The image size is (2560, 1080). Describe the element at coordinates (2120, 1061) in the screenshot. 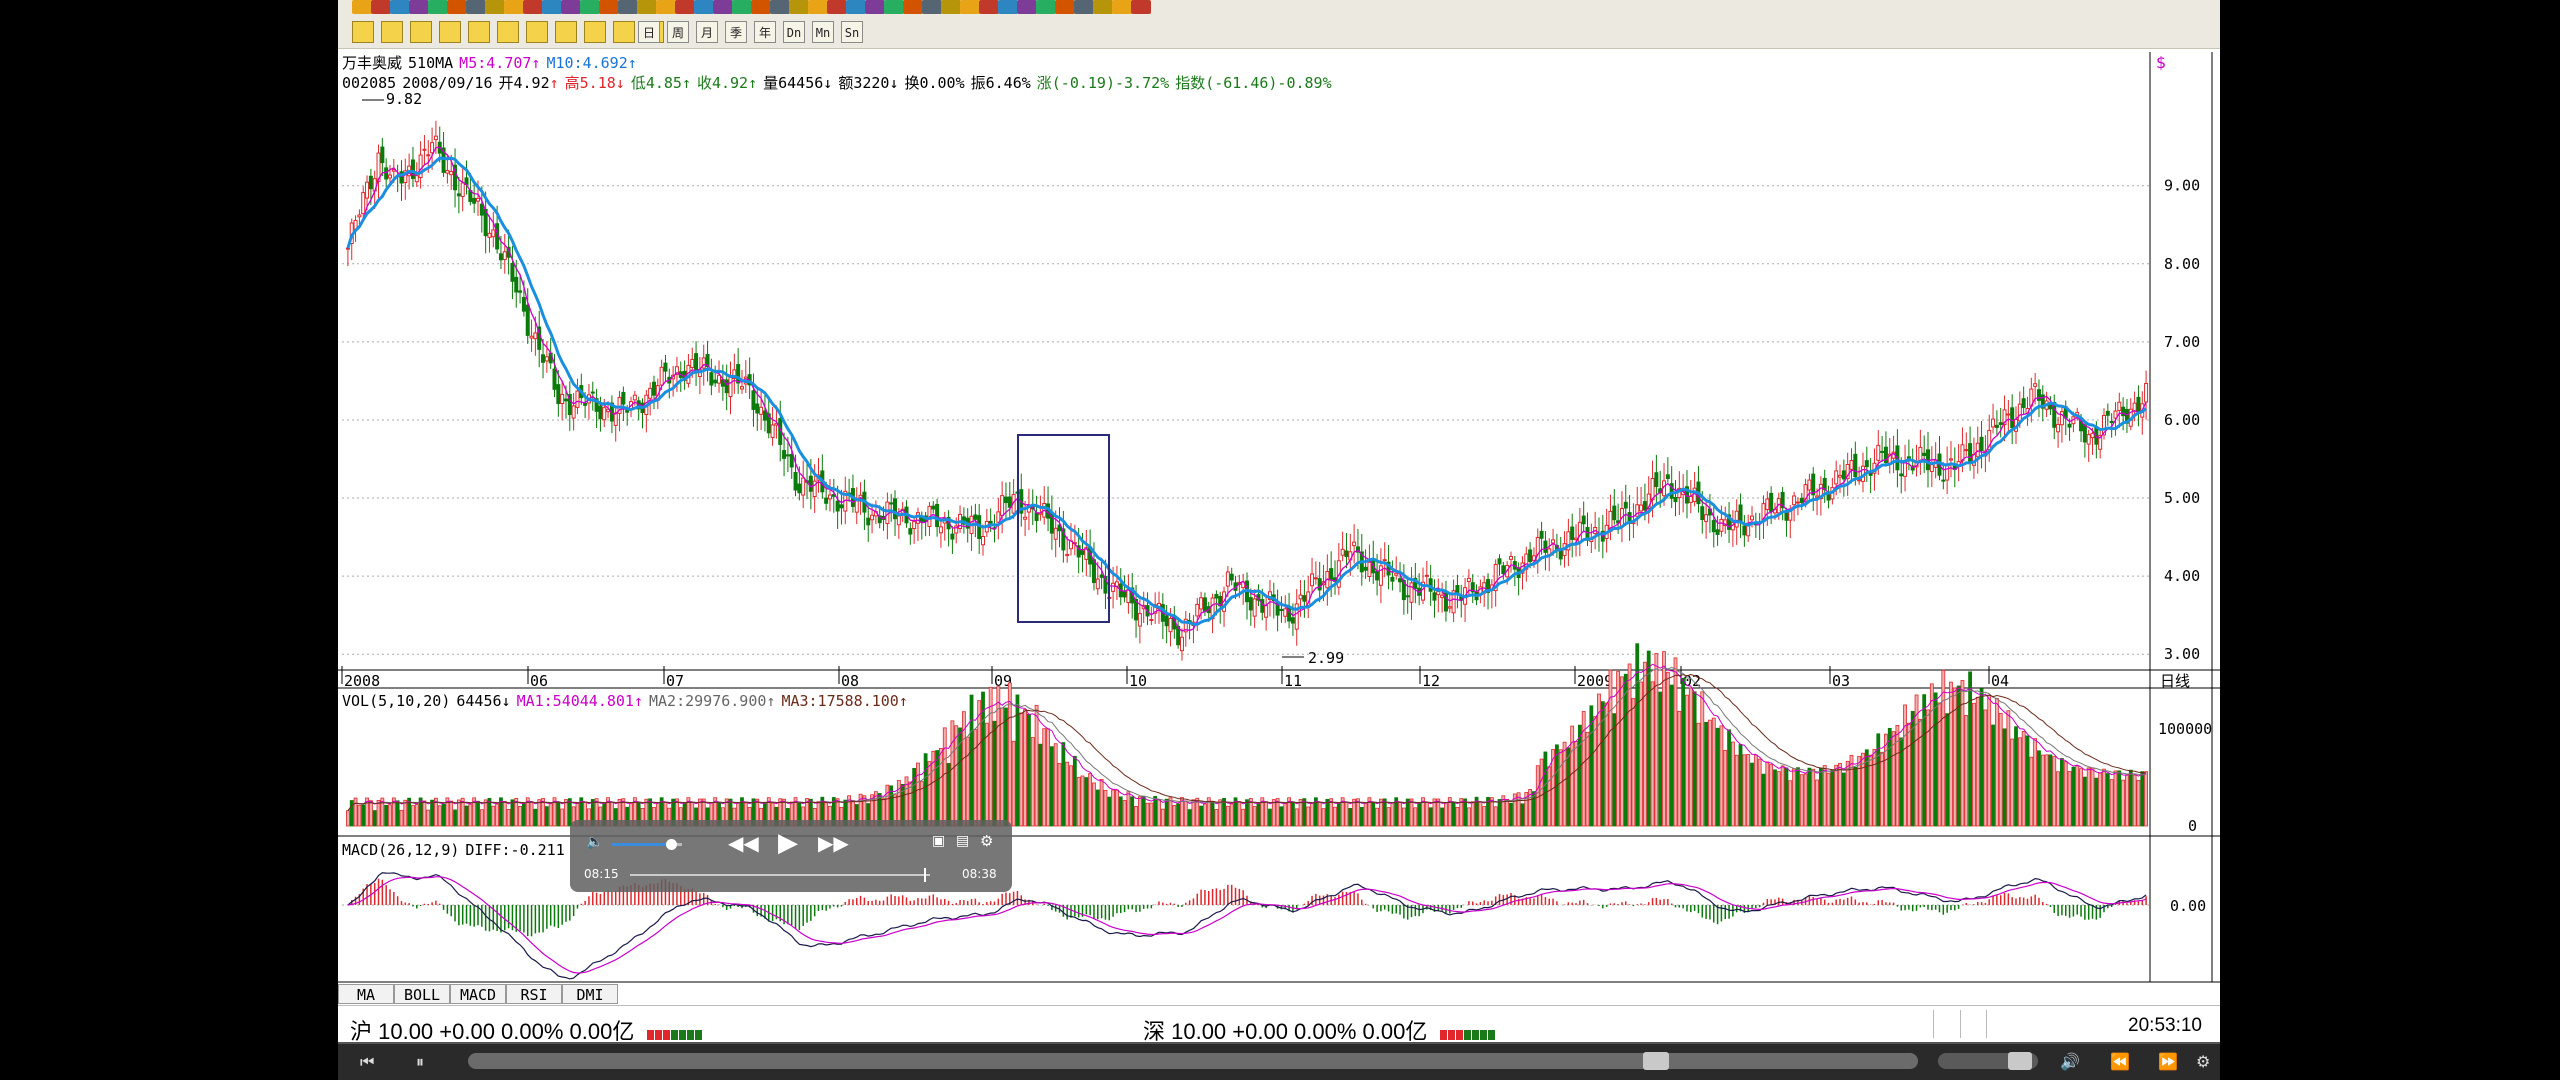

I see `rewind-icon: ⏪` at that location.